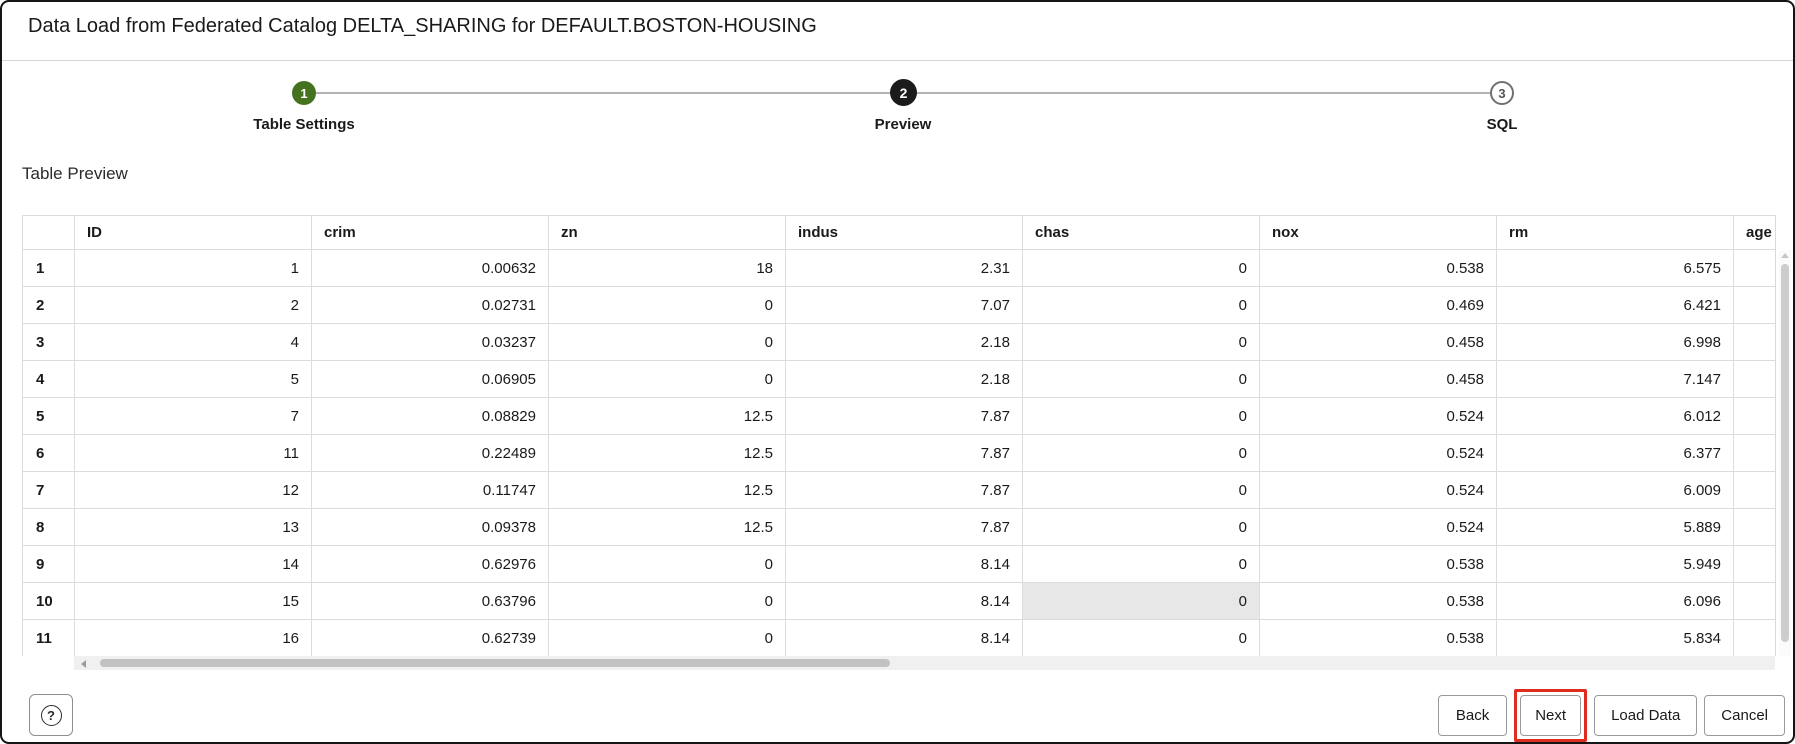  Describe the element at coordinates (193, 305) in the screenshot. I see `cell-ID: 2` at that location.